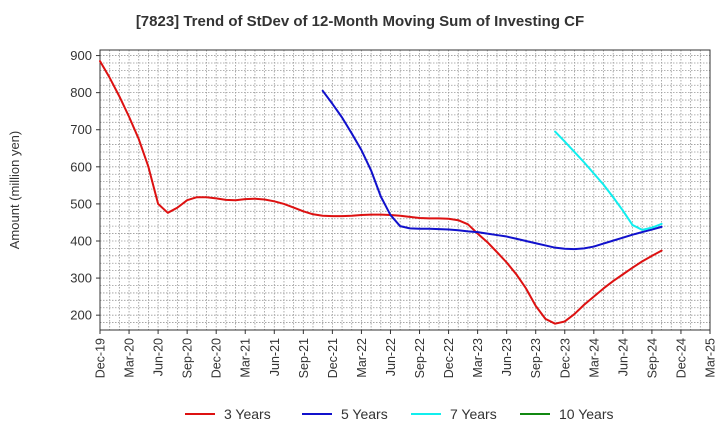 The height and width of the screenshot is (440, 720). I want to click on x-tick-label: Sep-21, so click(304, 358).